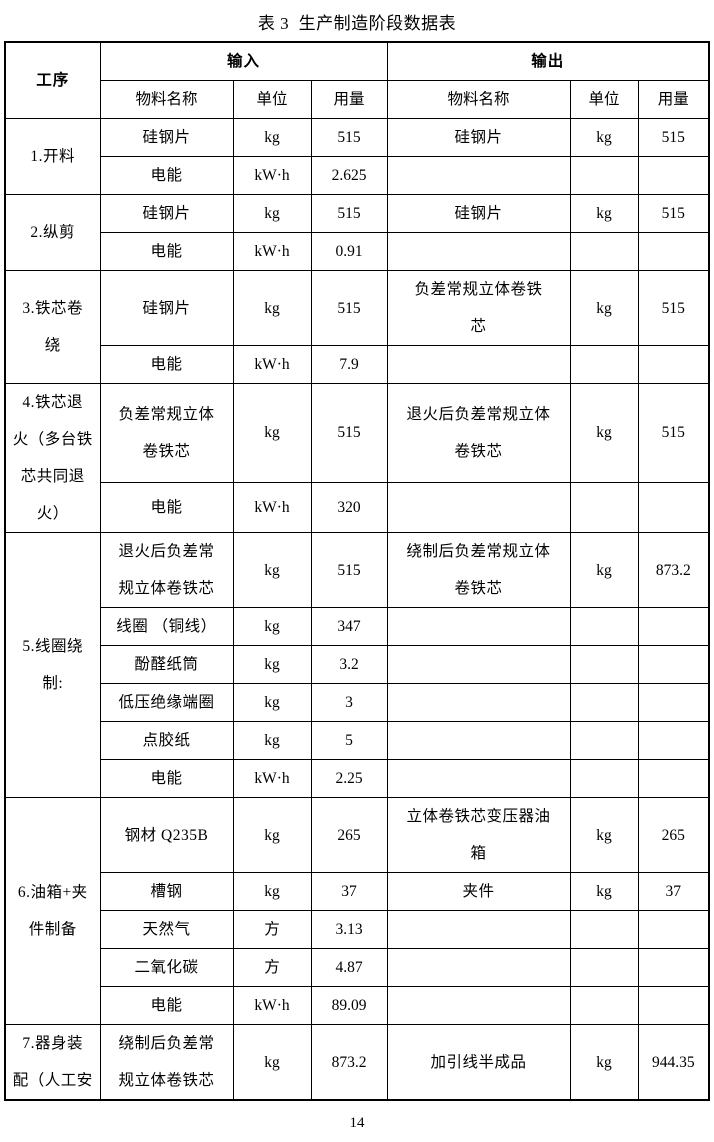  Describe the element at coordinates (478, 433) in the screenshot. I see `output-material-cell: 退火后负差常规立体 卷铁芯` at that location.